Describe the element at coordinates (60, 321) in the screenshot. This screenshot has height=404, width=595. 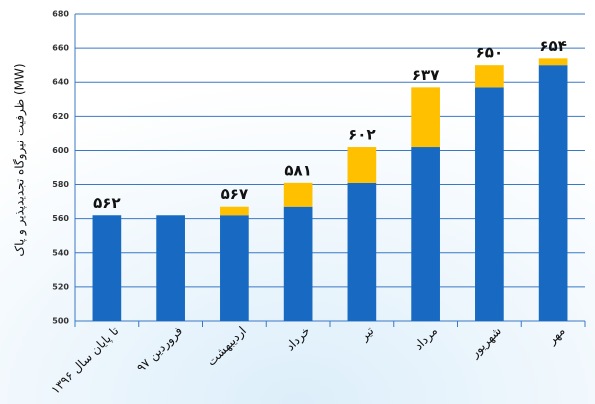
I see `y-tick-label: 500` at that location.